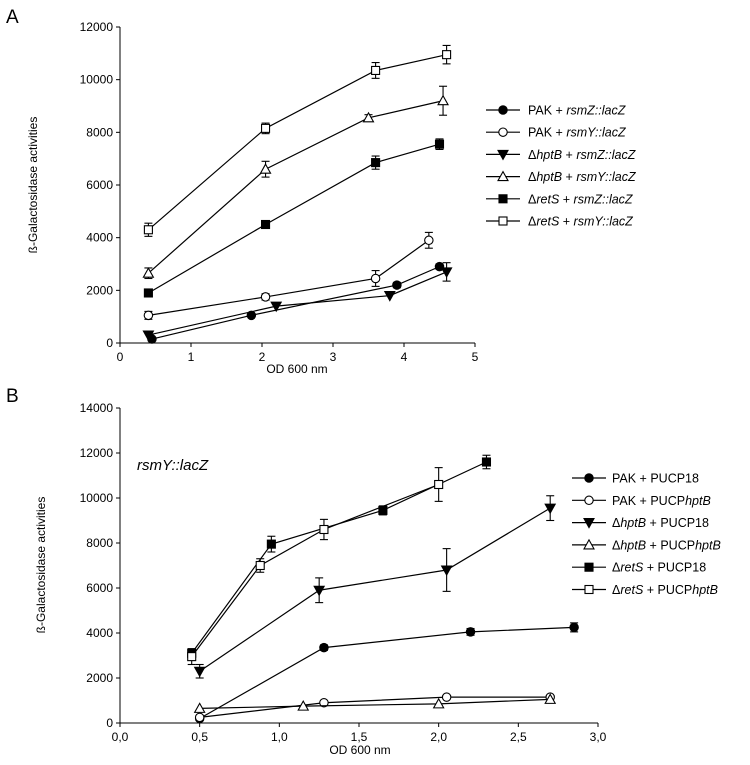  What do you see at coordinates (677, 523) in the screenshot?
I see `legend-label-part: + PUCP18` at bounding box center [677, 523].